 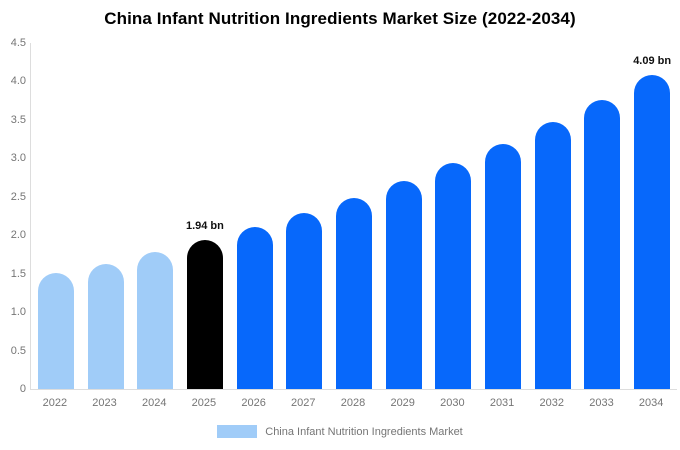 What do you see at coordinates (453, 275) in the screenshot?
I see `bar-2030` at bounding box center [453, 275].